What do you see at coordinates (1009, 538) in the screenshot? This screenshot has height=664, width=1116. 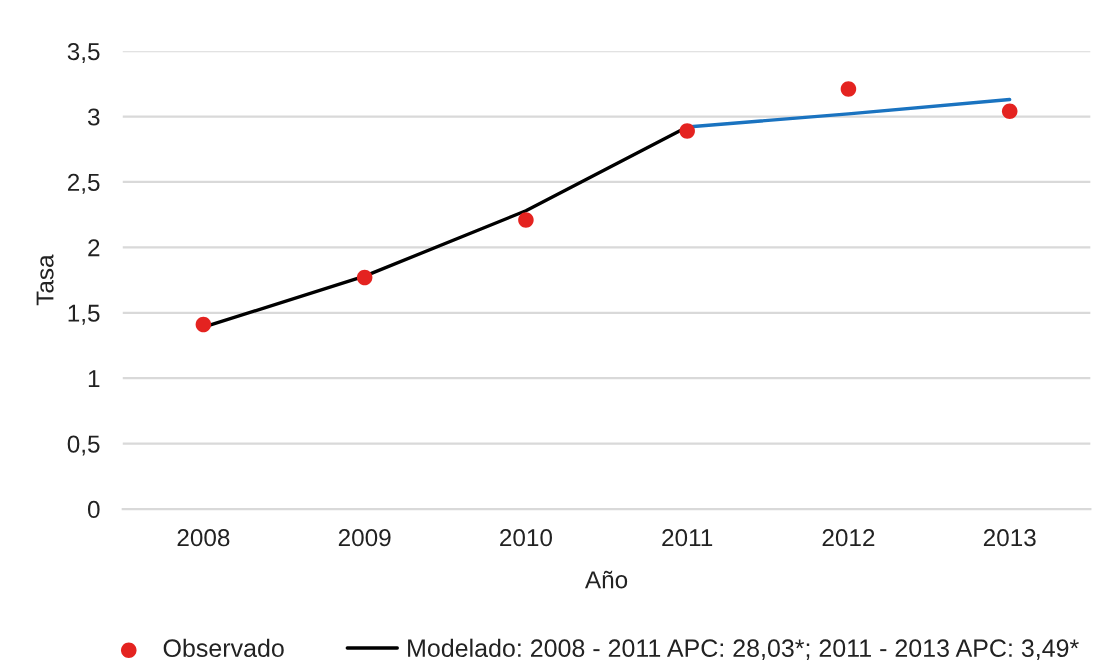 I see `x-tick-label: 2013` at bounding box center [1009, 538].